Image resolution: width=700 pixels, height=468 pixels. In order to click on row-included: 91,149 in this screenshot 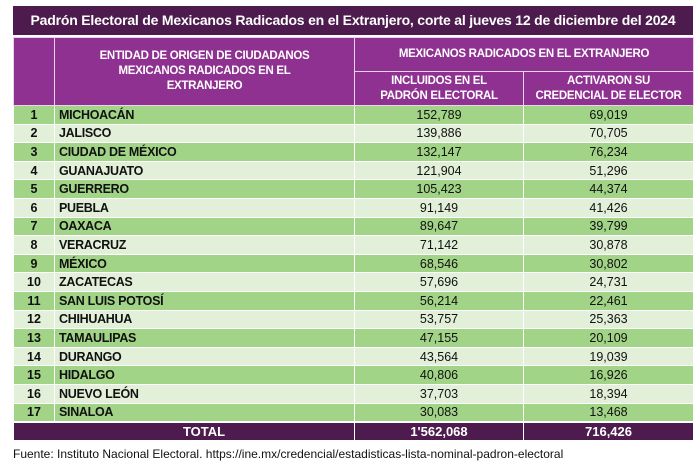, I will do `click(439, 208)`.